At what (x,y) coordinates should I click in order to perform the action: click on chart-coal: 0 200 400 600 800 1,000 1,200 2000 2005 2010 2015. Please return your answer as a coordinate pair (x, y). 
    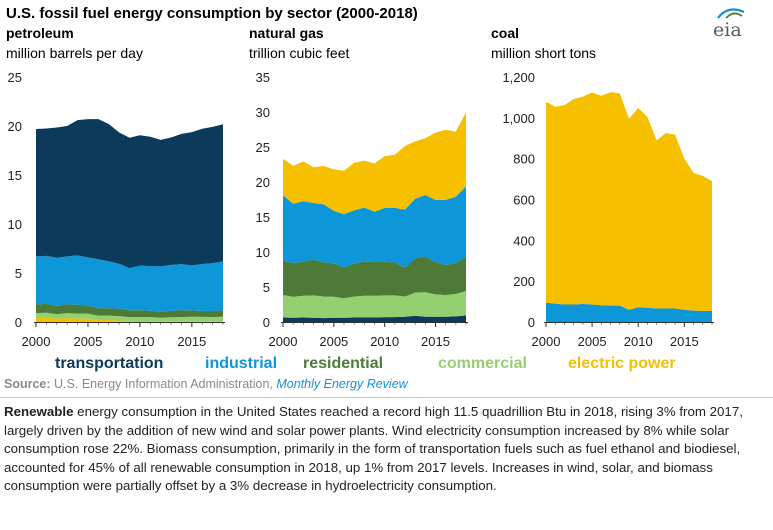
    Looking at the image, I should click on (608, 209).